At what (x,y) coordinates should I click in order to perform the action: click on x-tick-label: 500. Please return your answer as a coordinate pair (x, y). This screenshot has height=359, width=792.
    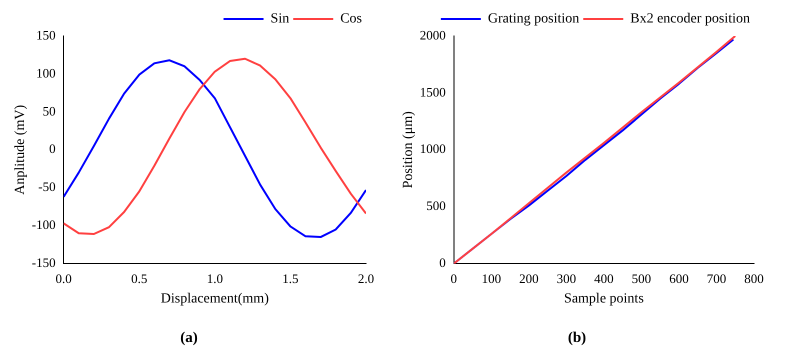
    Looking at the image, I should click on (642, 278).